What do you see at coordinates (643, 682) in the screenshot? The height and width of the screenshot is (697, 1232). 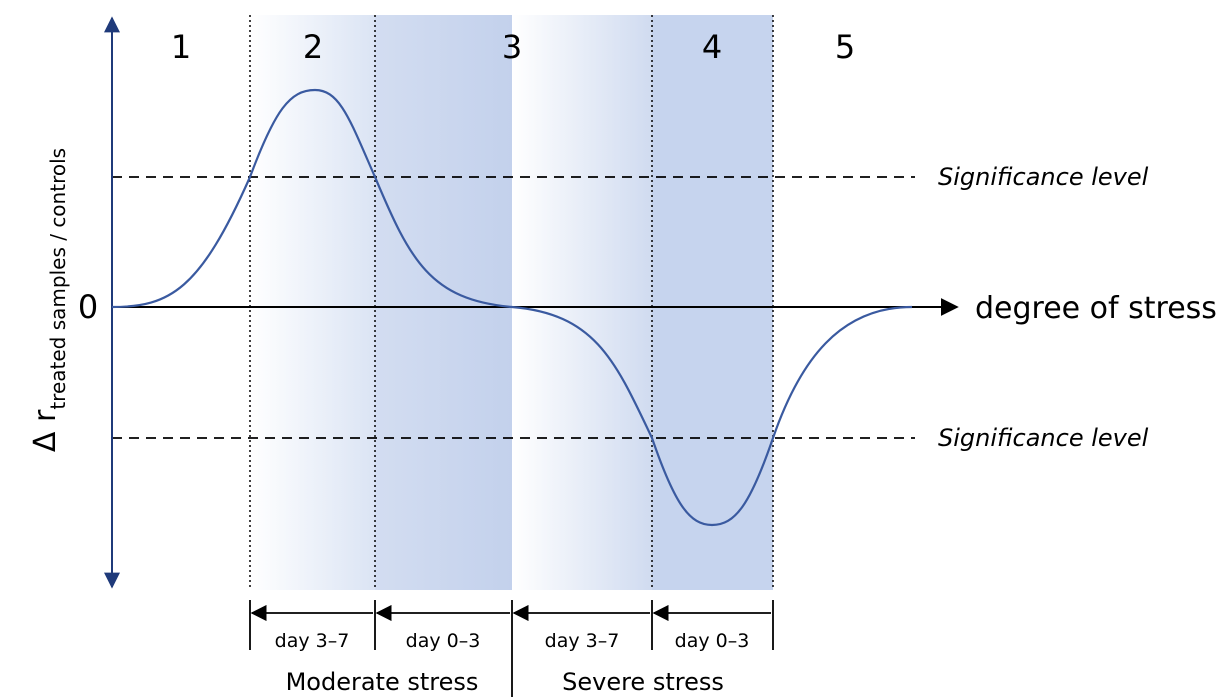 I see `stress-group-label: Severe stress` at bounding box center [643, 682].